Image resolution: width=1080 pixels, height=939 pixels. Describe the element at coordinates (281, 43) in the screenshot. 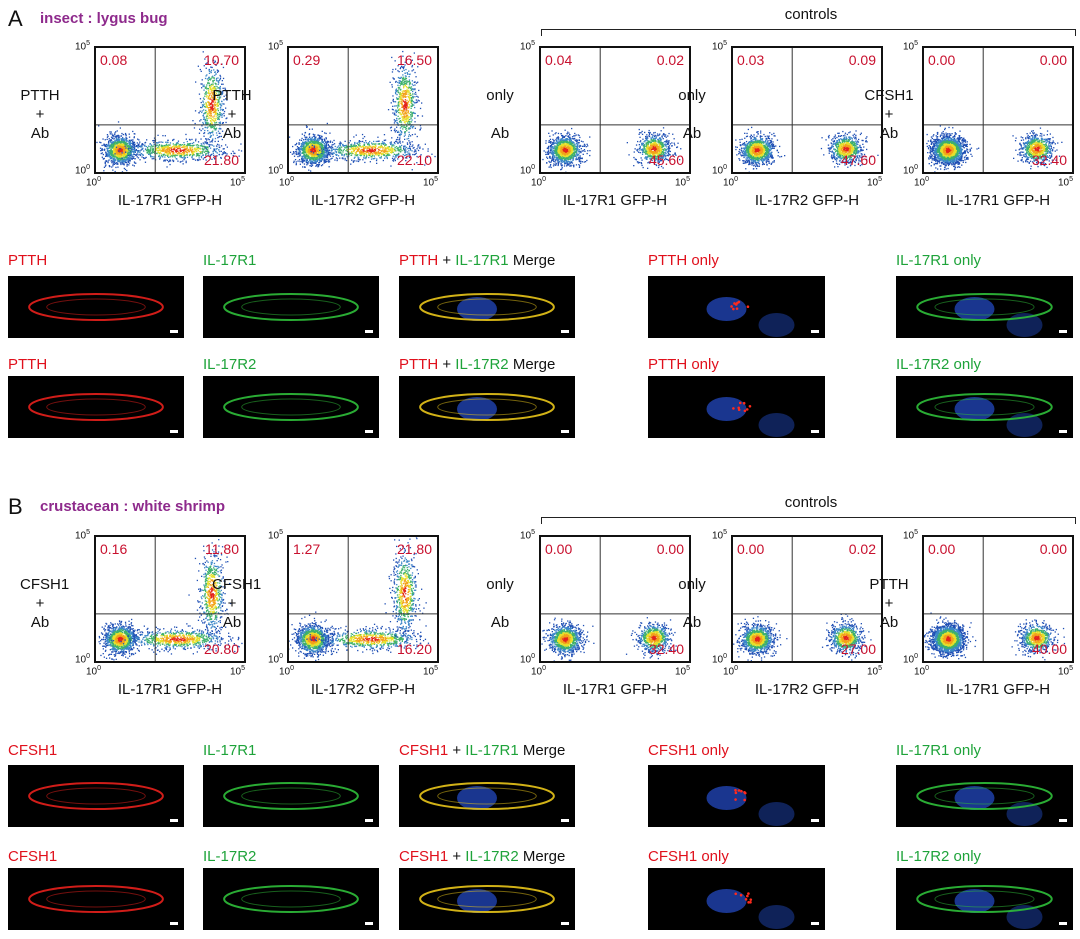

I see `tick-exponent: 5` at that location.